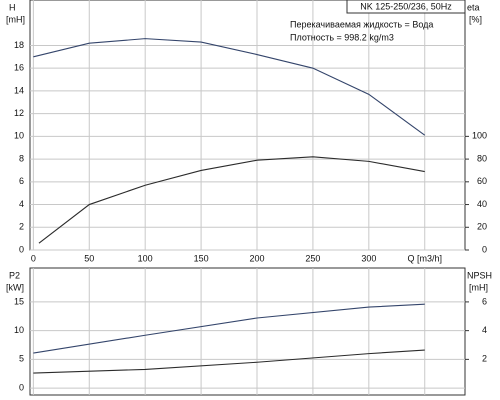  What do you see at coordinates (478, 287) in the screenshot?
I see `y2-axis-unit: [mH]` at bounding box center [478, 287].